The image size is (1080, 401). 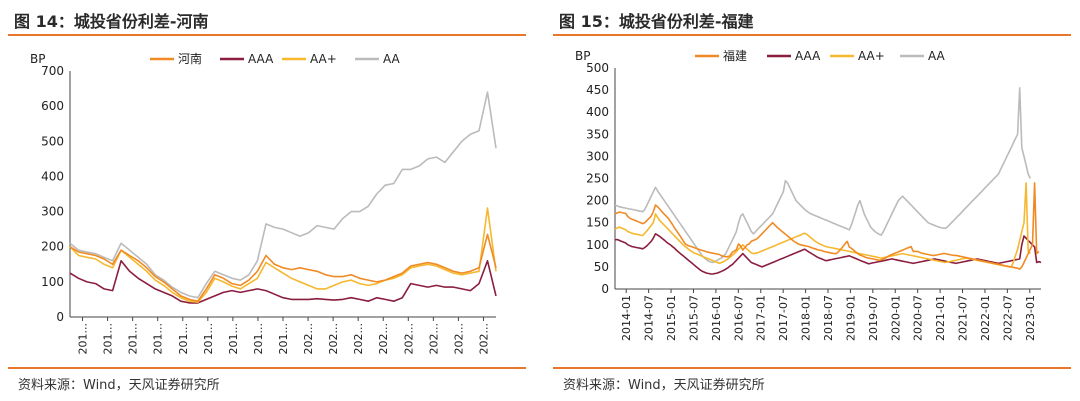 What do you see at coordinates (761, 318) in the screenshot?
I see `x-tick-label: 2017-01` at bounding box center [761, 318].